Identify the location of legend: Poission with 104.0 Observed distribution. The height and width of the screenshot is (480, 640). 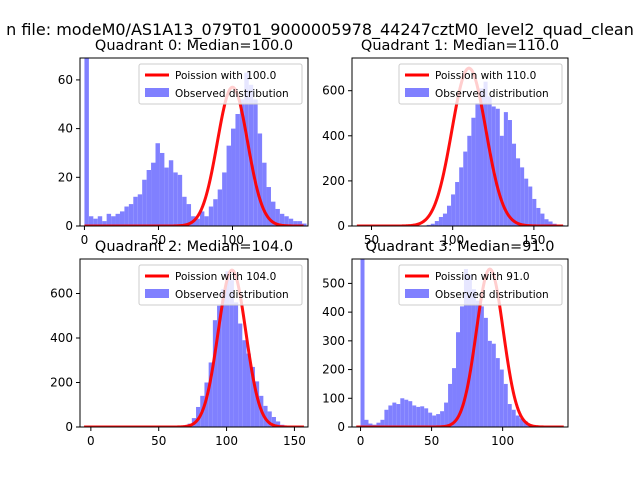
(220, 285).